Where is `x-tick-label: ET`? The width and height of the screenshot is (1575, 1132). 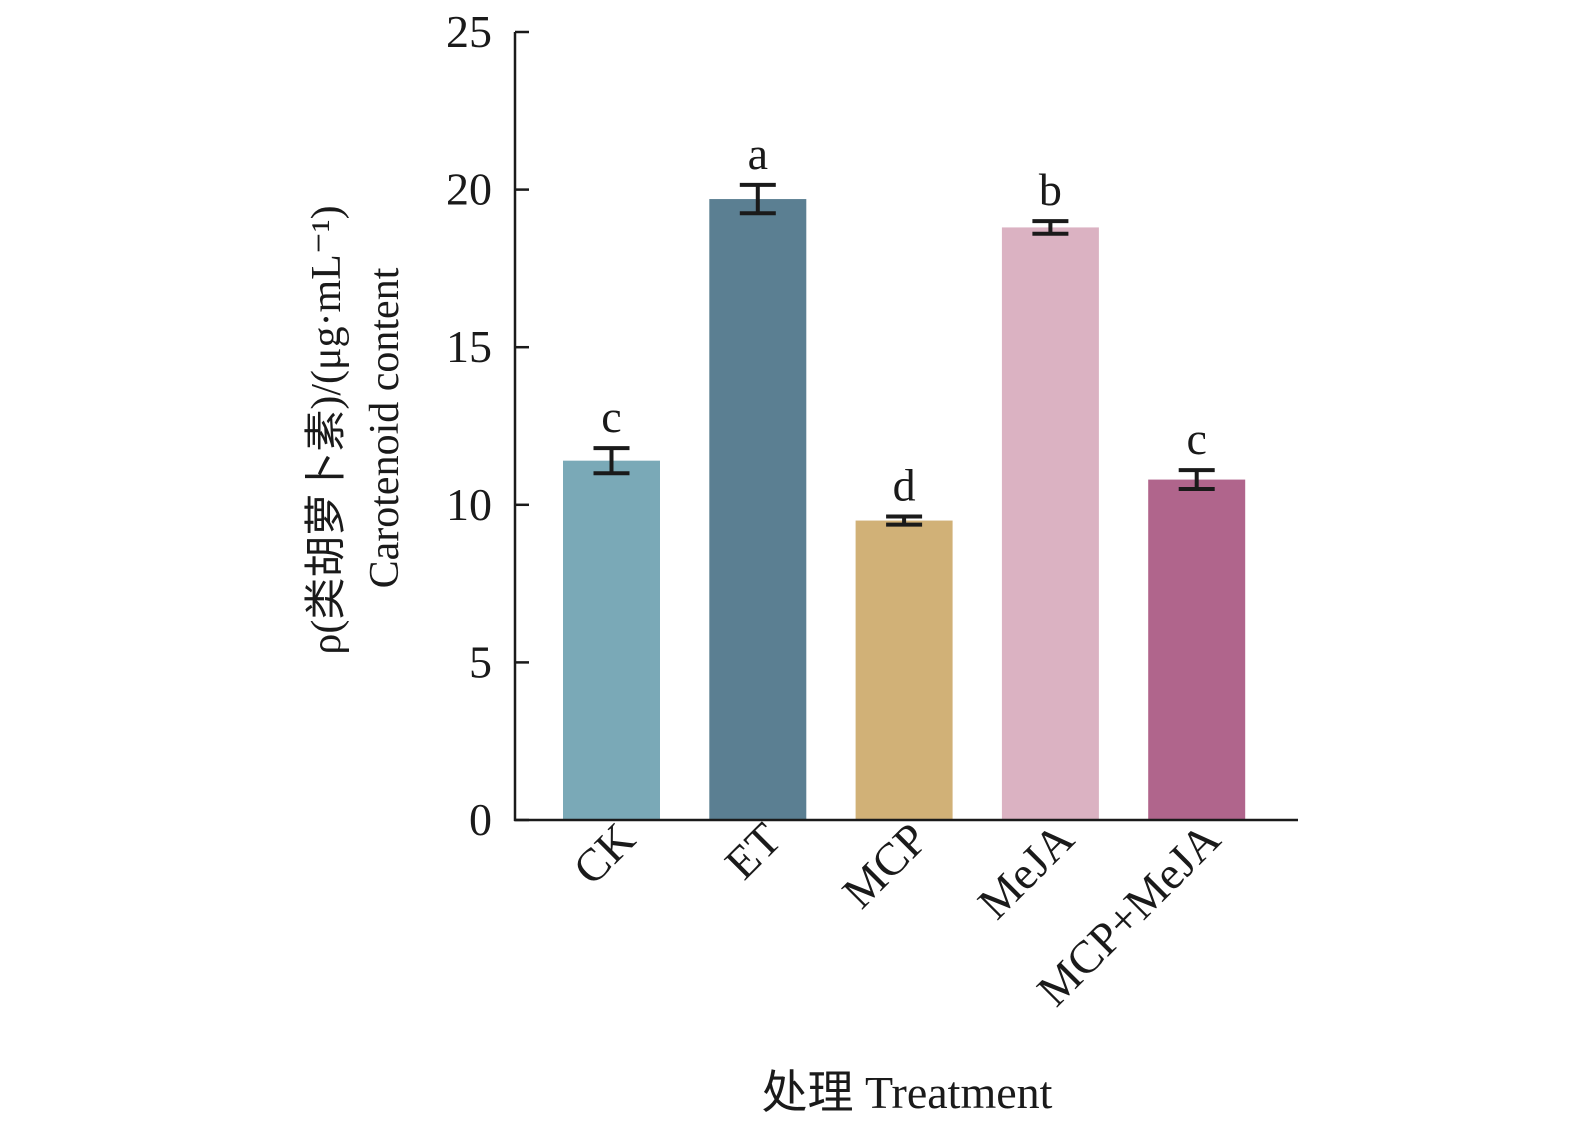 x-tick-label: ET is located at coordinates (753, 851).